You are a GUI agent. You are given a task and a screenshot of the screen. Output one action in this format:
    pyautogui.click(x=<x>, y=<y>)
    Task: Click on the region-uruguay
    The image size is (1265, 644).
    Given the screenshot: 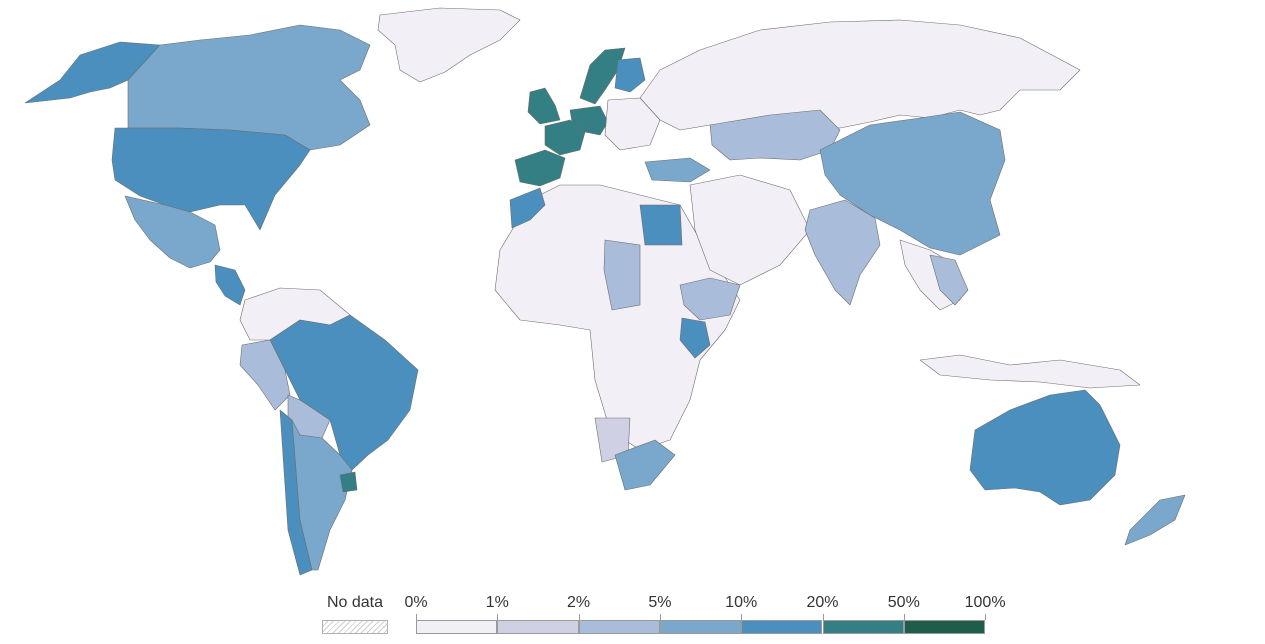 What is the action you would take?
    pyautogui.click(x=348, y=482)
    